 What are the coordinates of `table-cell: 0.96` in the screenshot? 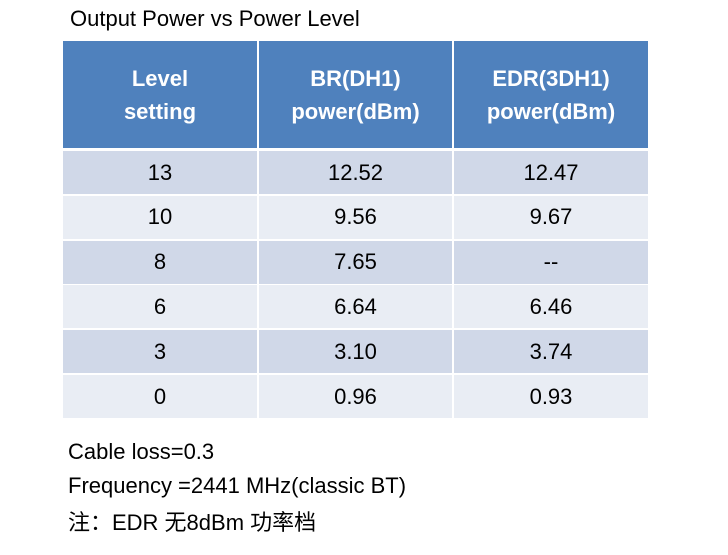 It's located at (355, 396).